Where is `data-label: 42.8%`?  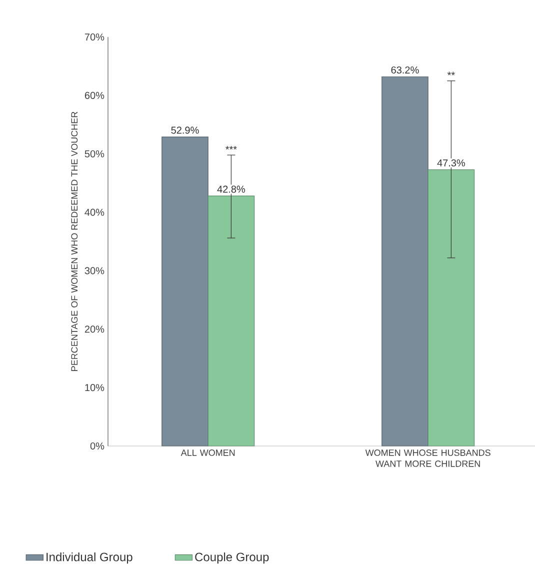 data-label: 42.8% is located at coordinates (231, 189).